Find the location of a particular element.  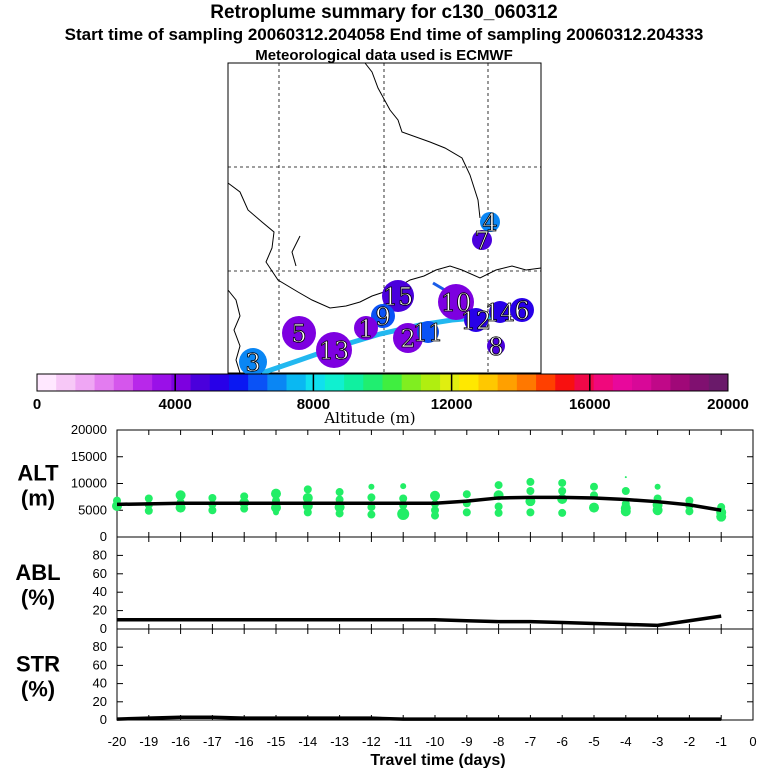

y-tick-label: 40 is located at coordinates (100, 591).